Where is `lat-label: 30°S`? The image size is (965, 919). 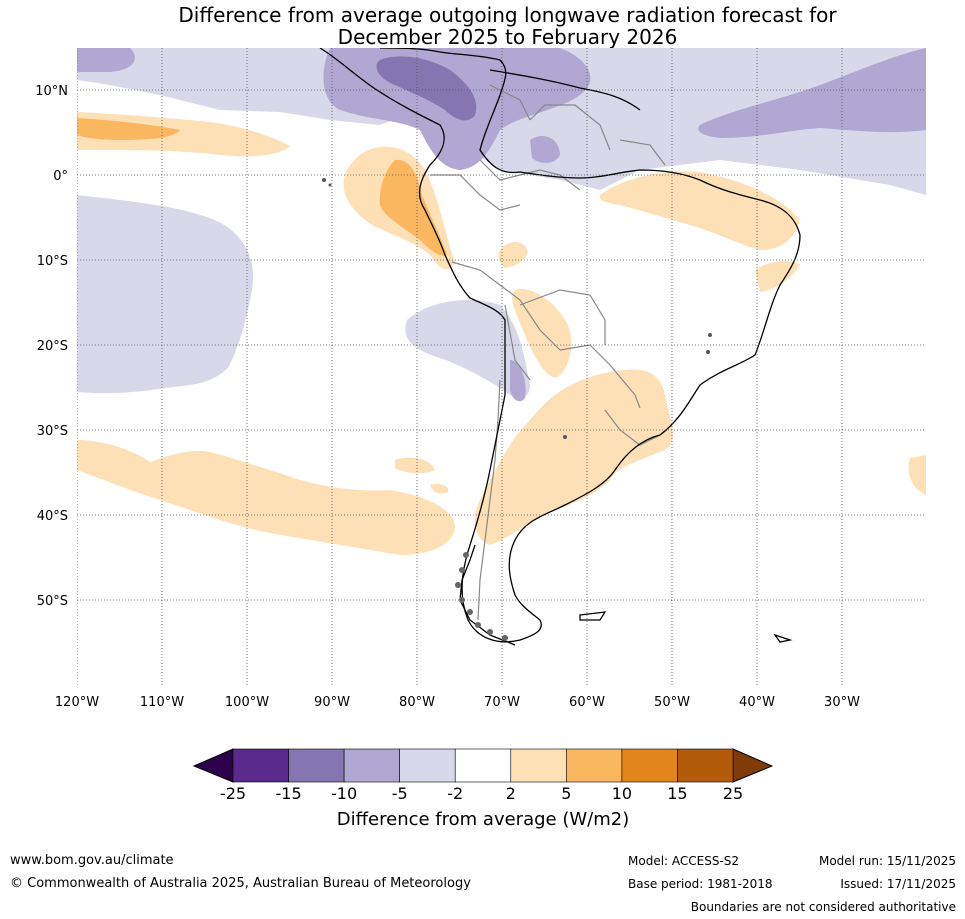 lat-label: 30°S is located at coordinates (52, 431).